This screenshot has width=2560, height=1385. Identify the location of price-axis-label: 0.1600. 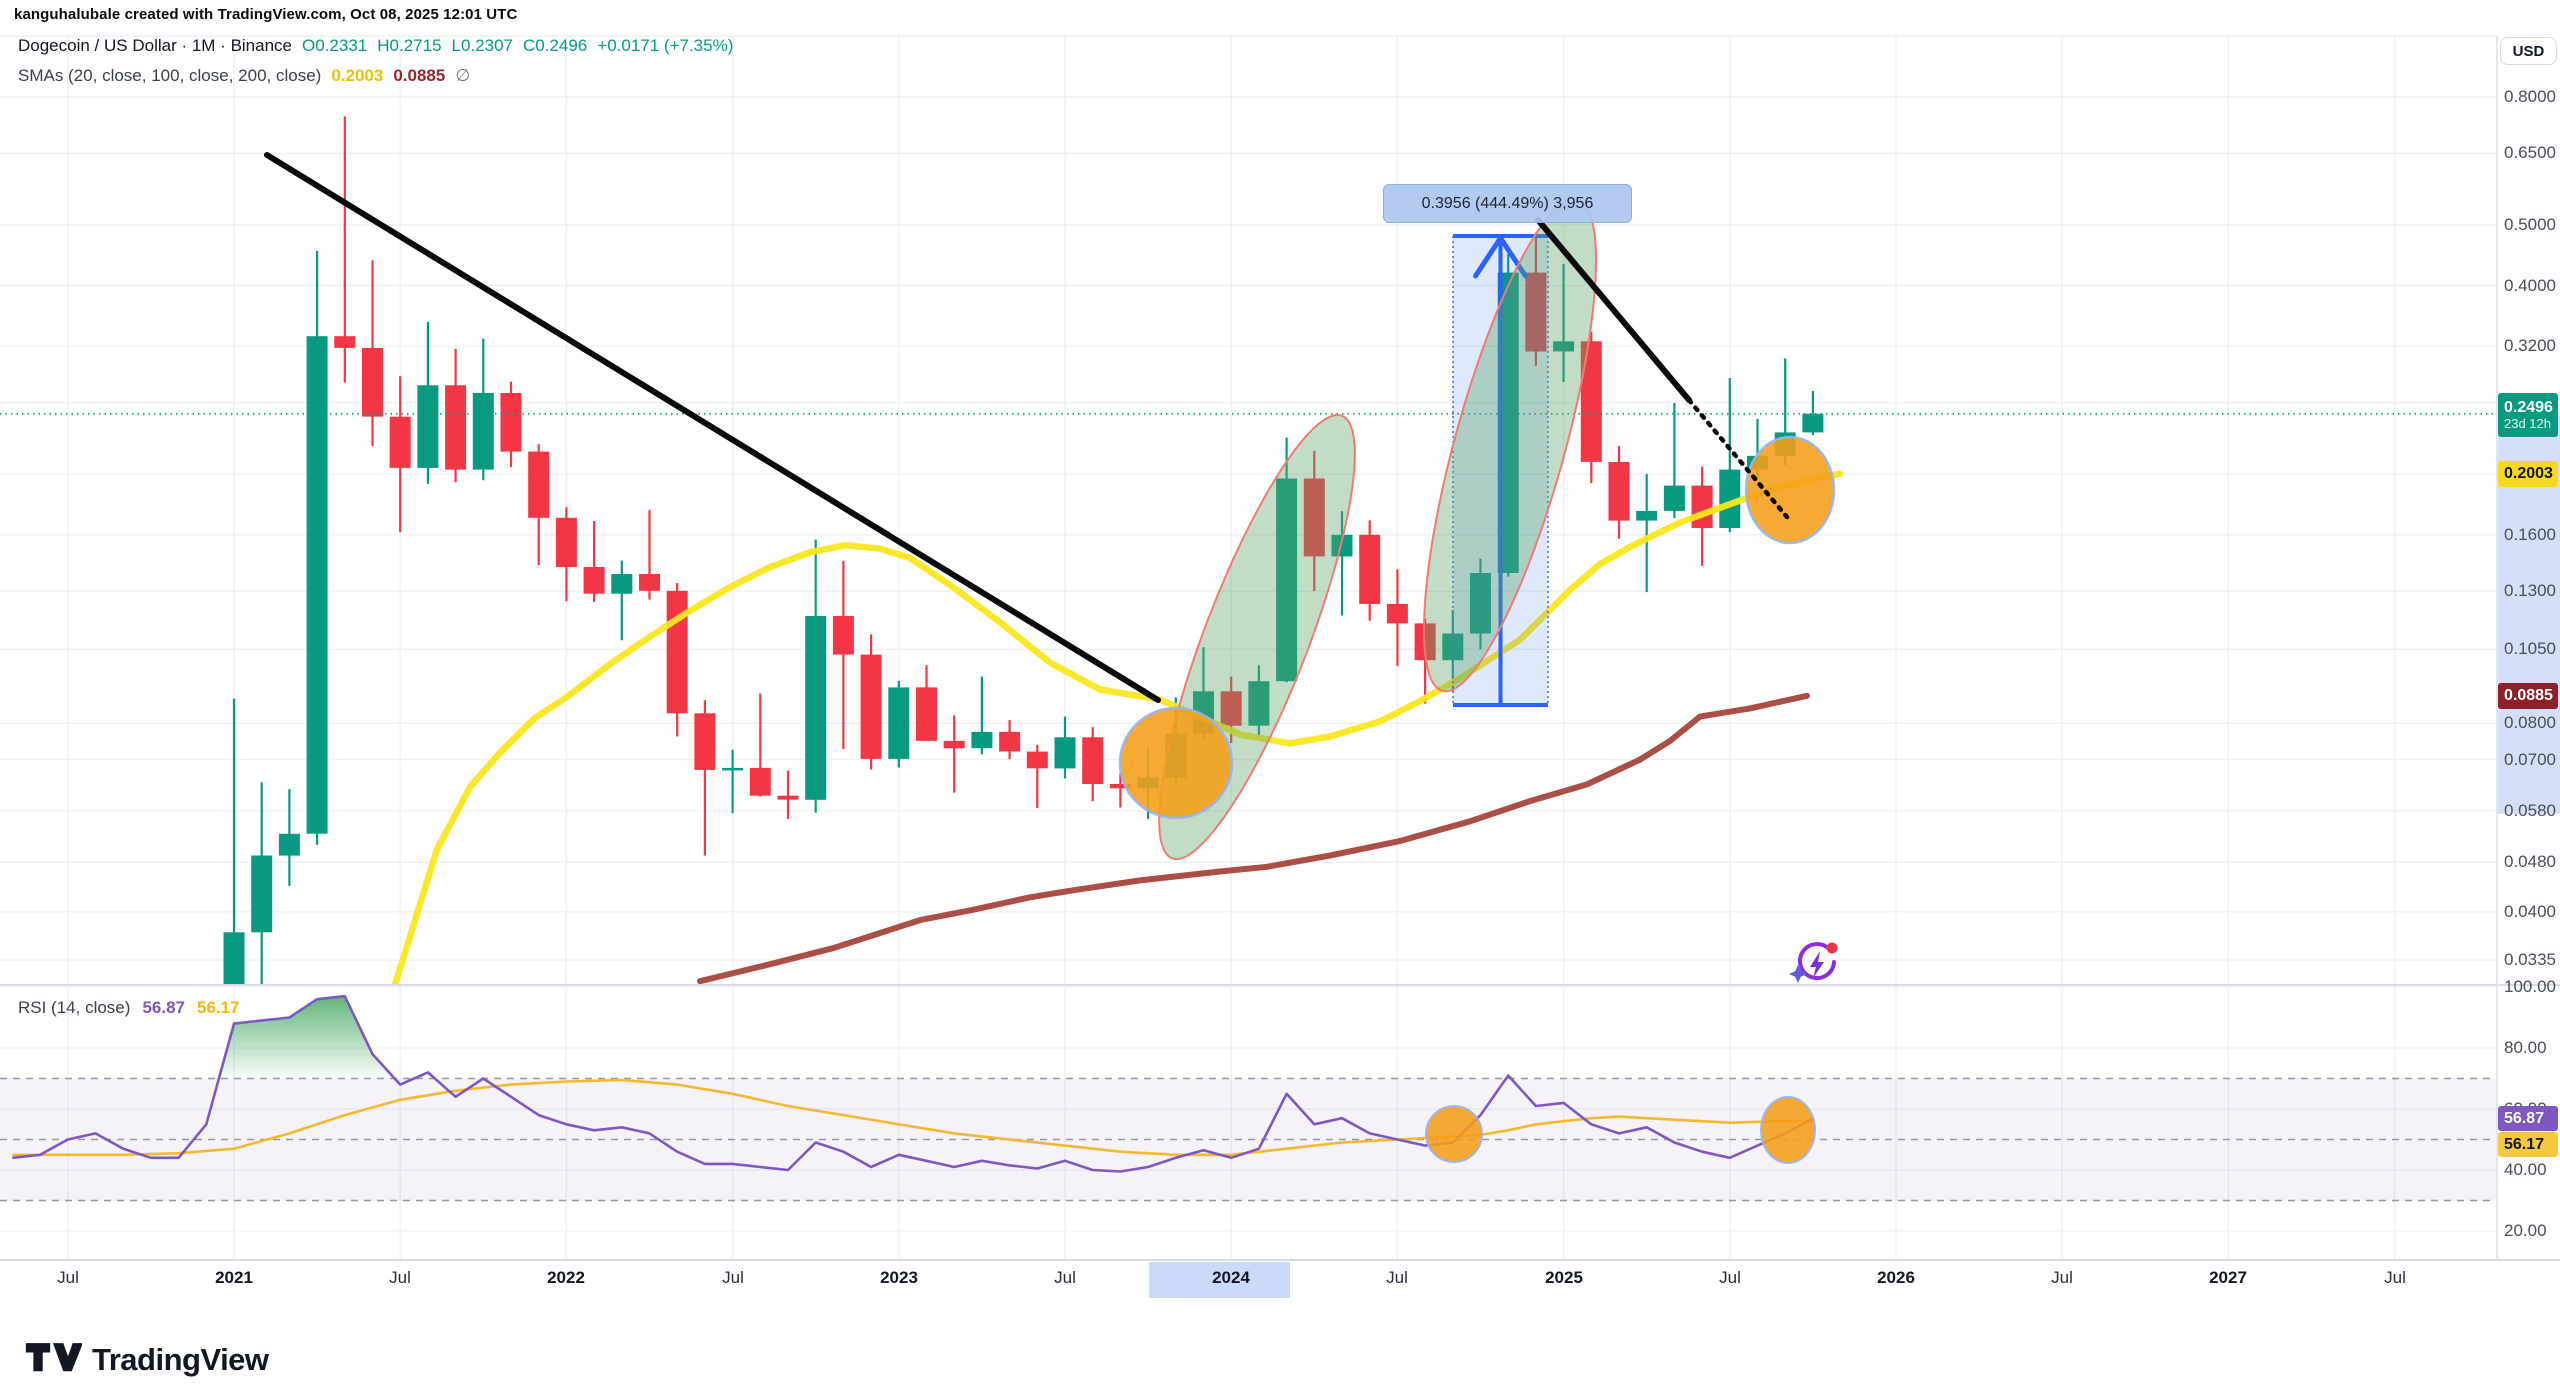
(2530, 534).